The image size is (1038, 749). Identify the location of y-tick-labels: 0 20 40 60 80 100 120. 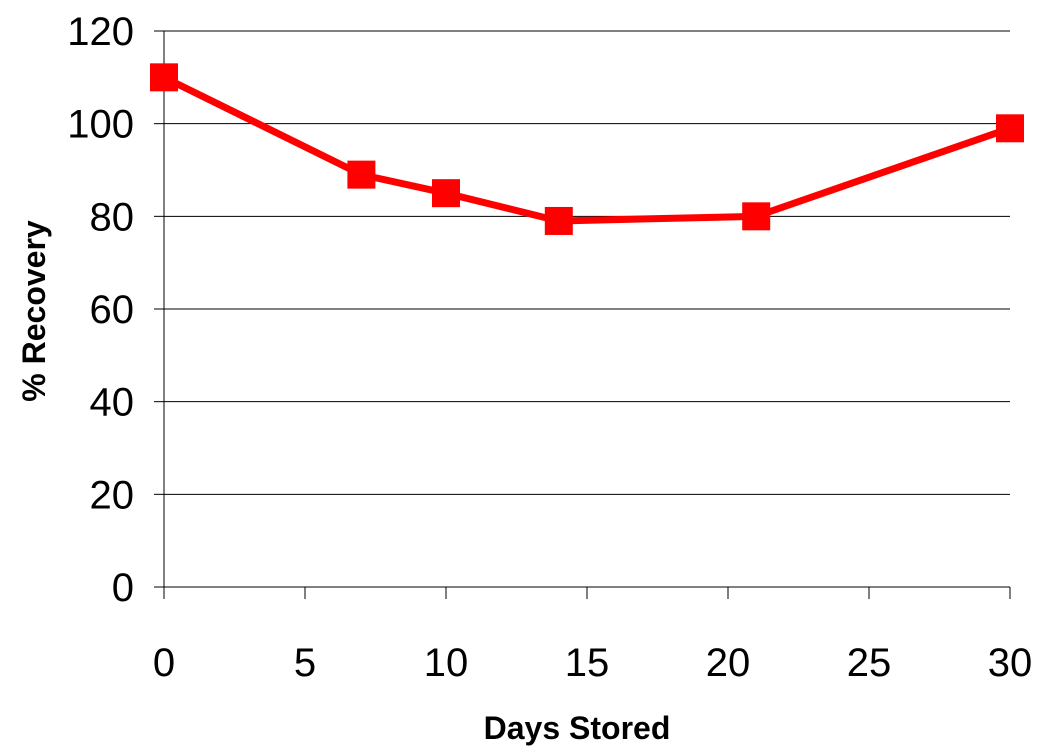
(100, 310).